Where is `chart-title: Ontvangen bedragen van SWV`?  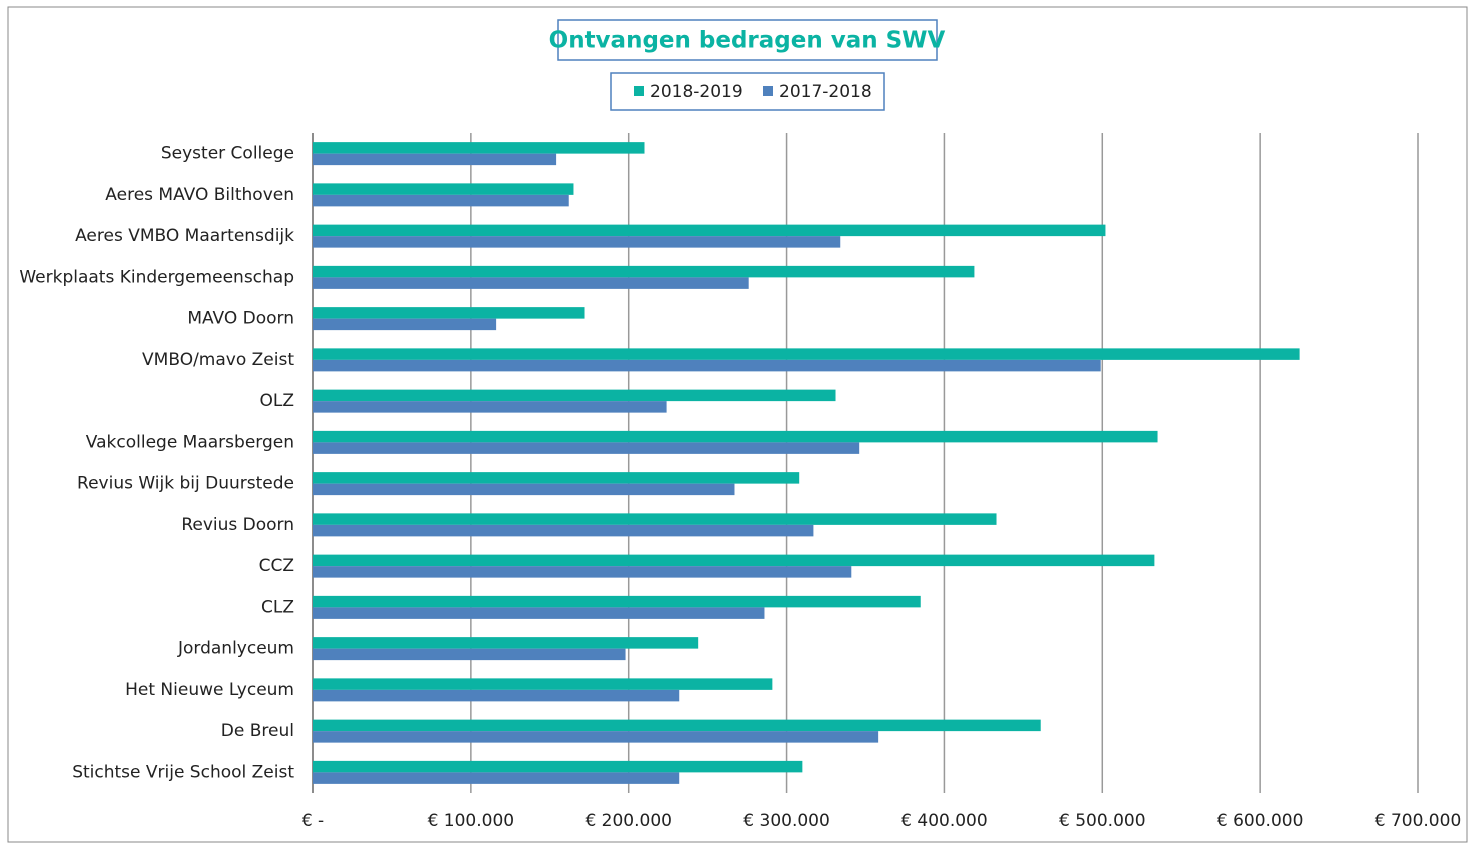 chart-title: Ontvangen bedragen van SWV is located at coordinates (747, 41).